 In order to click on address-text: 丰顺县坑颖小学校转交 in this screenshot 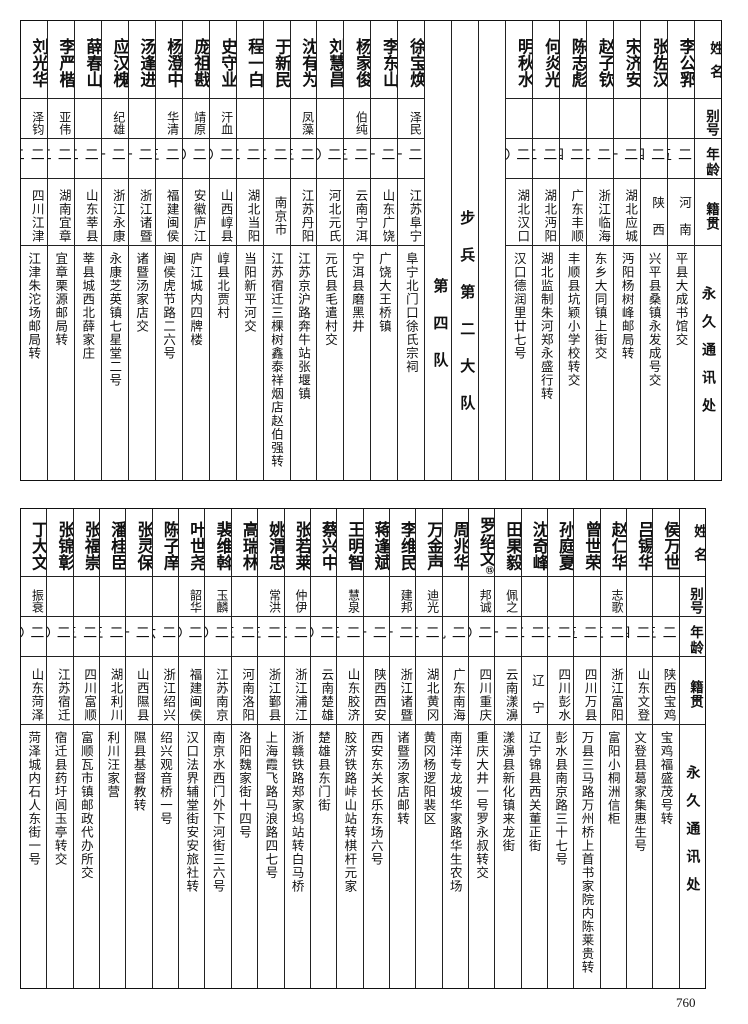, I will do `click(573, 319)`.